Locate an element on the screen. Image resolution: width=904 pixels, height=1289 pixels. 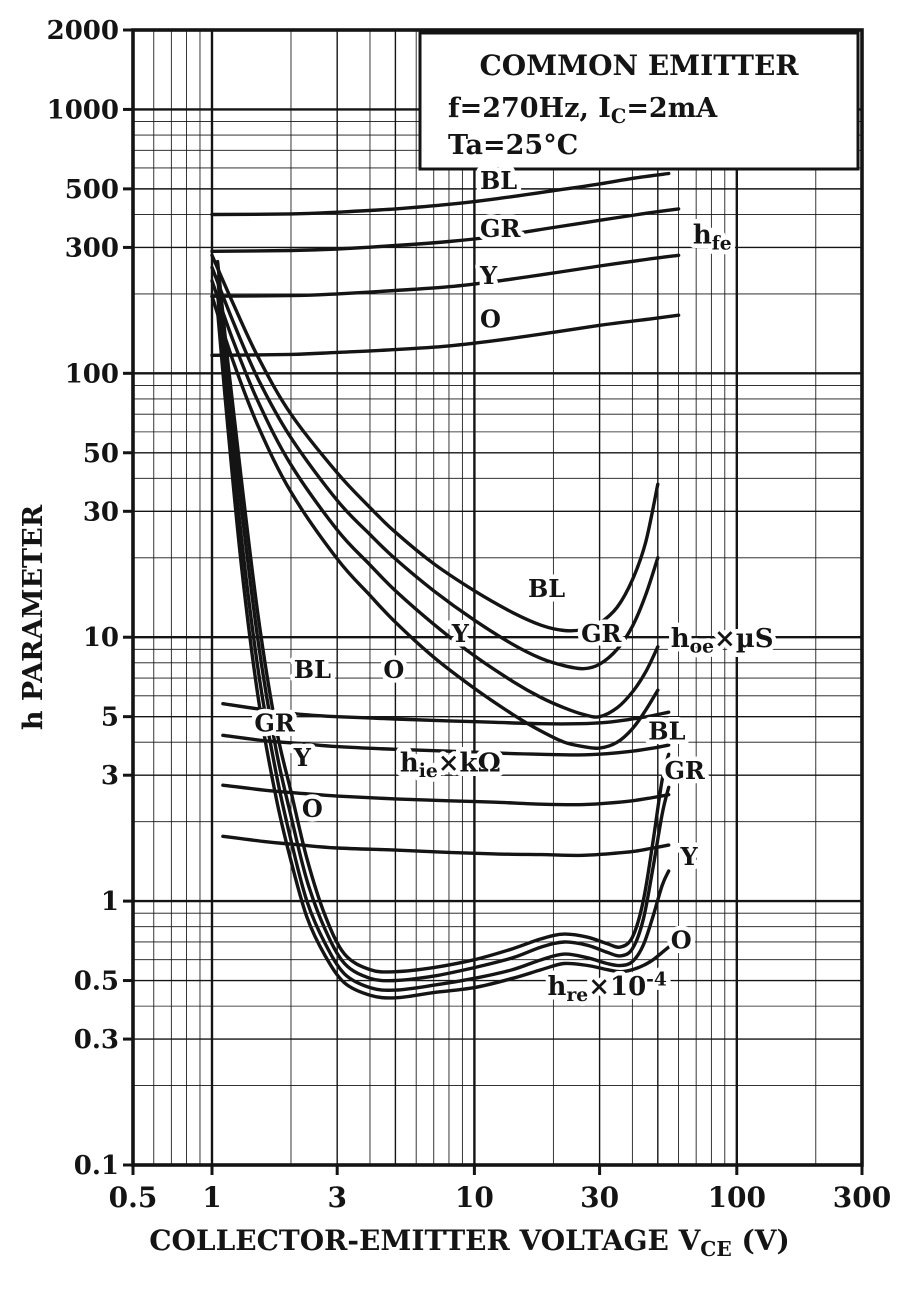
y-tick-label-0.5-text: 0.5 is located at coordinates (96, 982).